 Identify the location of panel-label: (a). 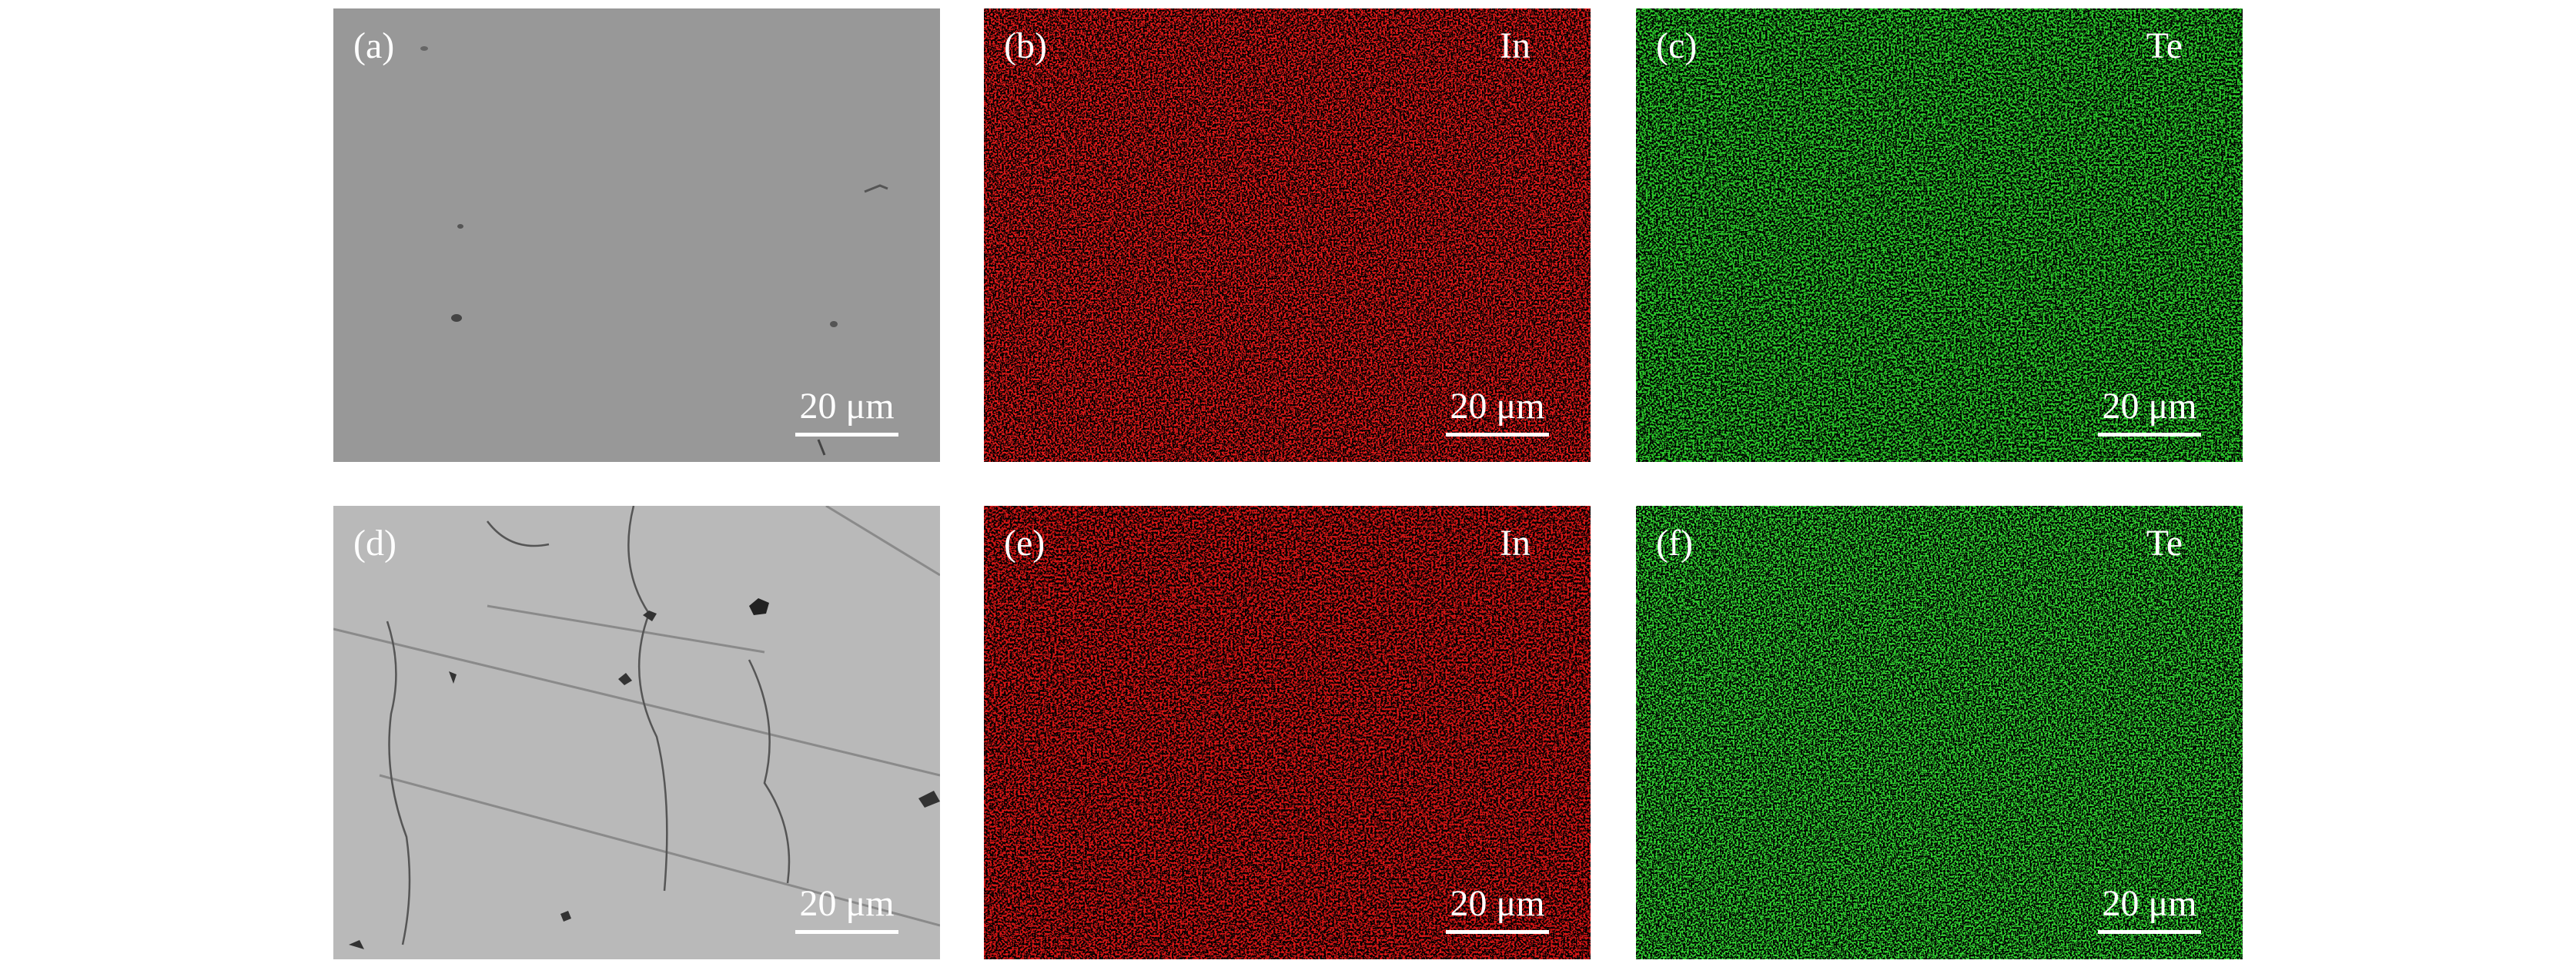
(374, 45).